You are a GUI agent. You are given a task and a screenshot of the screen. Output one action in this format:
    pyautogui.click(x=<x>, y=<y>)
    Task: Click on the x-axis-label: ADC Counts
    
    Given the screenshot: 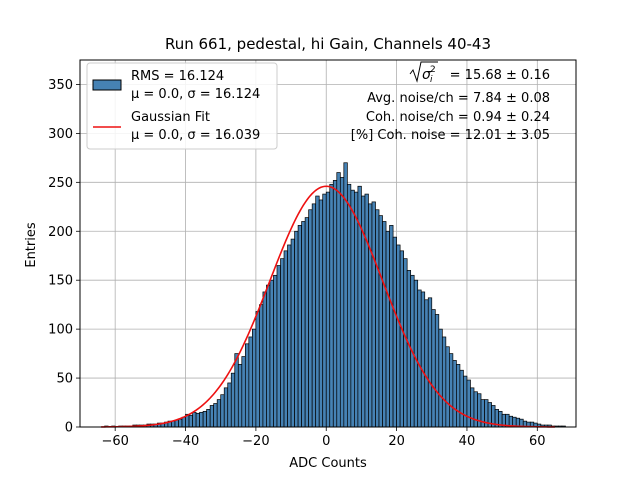 What is the action you would take?
    pyautogui.click(x=328, y=463)
    